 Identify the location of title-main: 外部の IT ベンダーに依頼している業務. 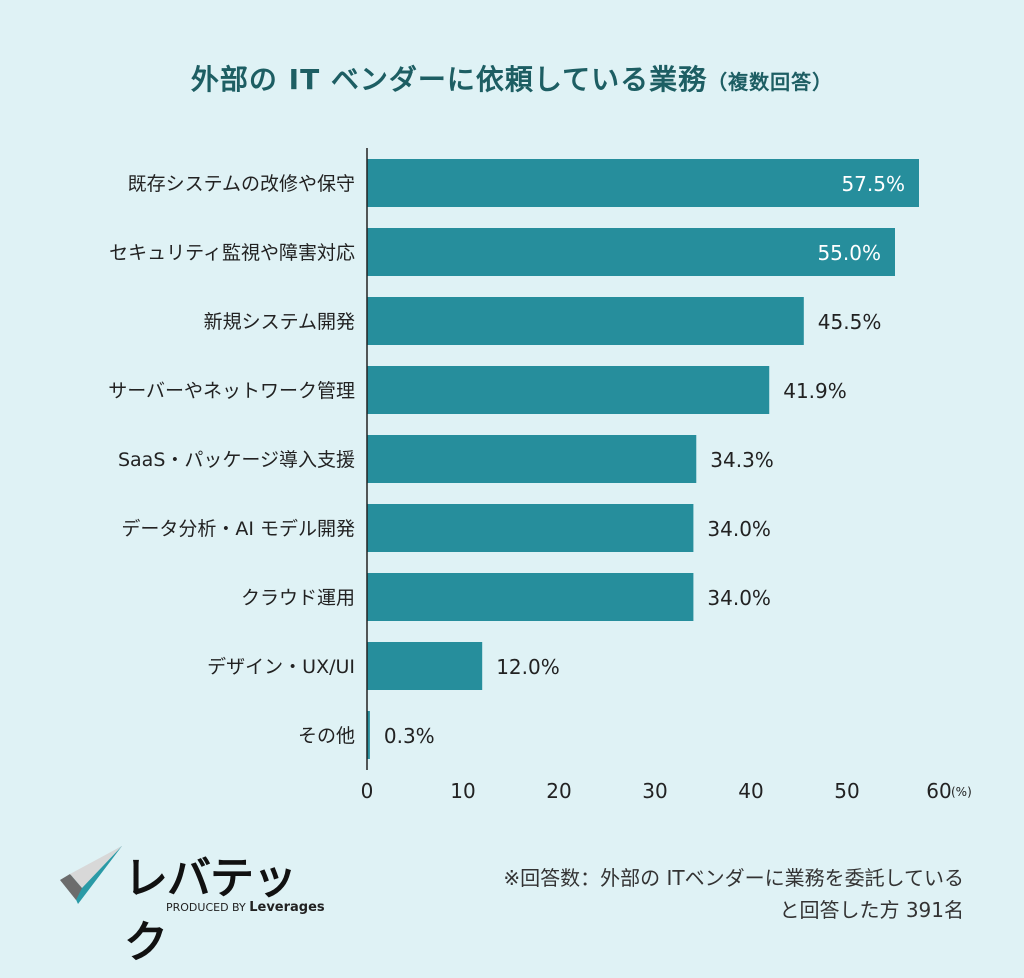
(449, 79).